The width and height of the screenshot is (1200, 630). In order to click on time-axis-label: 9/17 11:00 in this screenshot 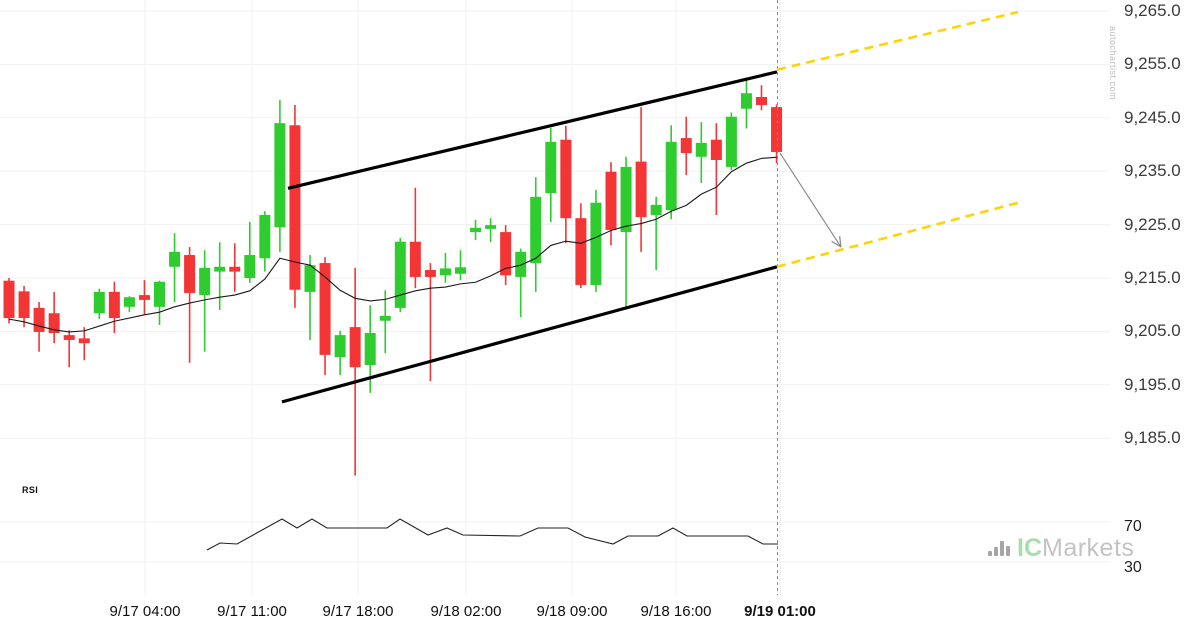, I will do `click(252, 611)`.